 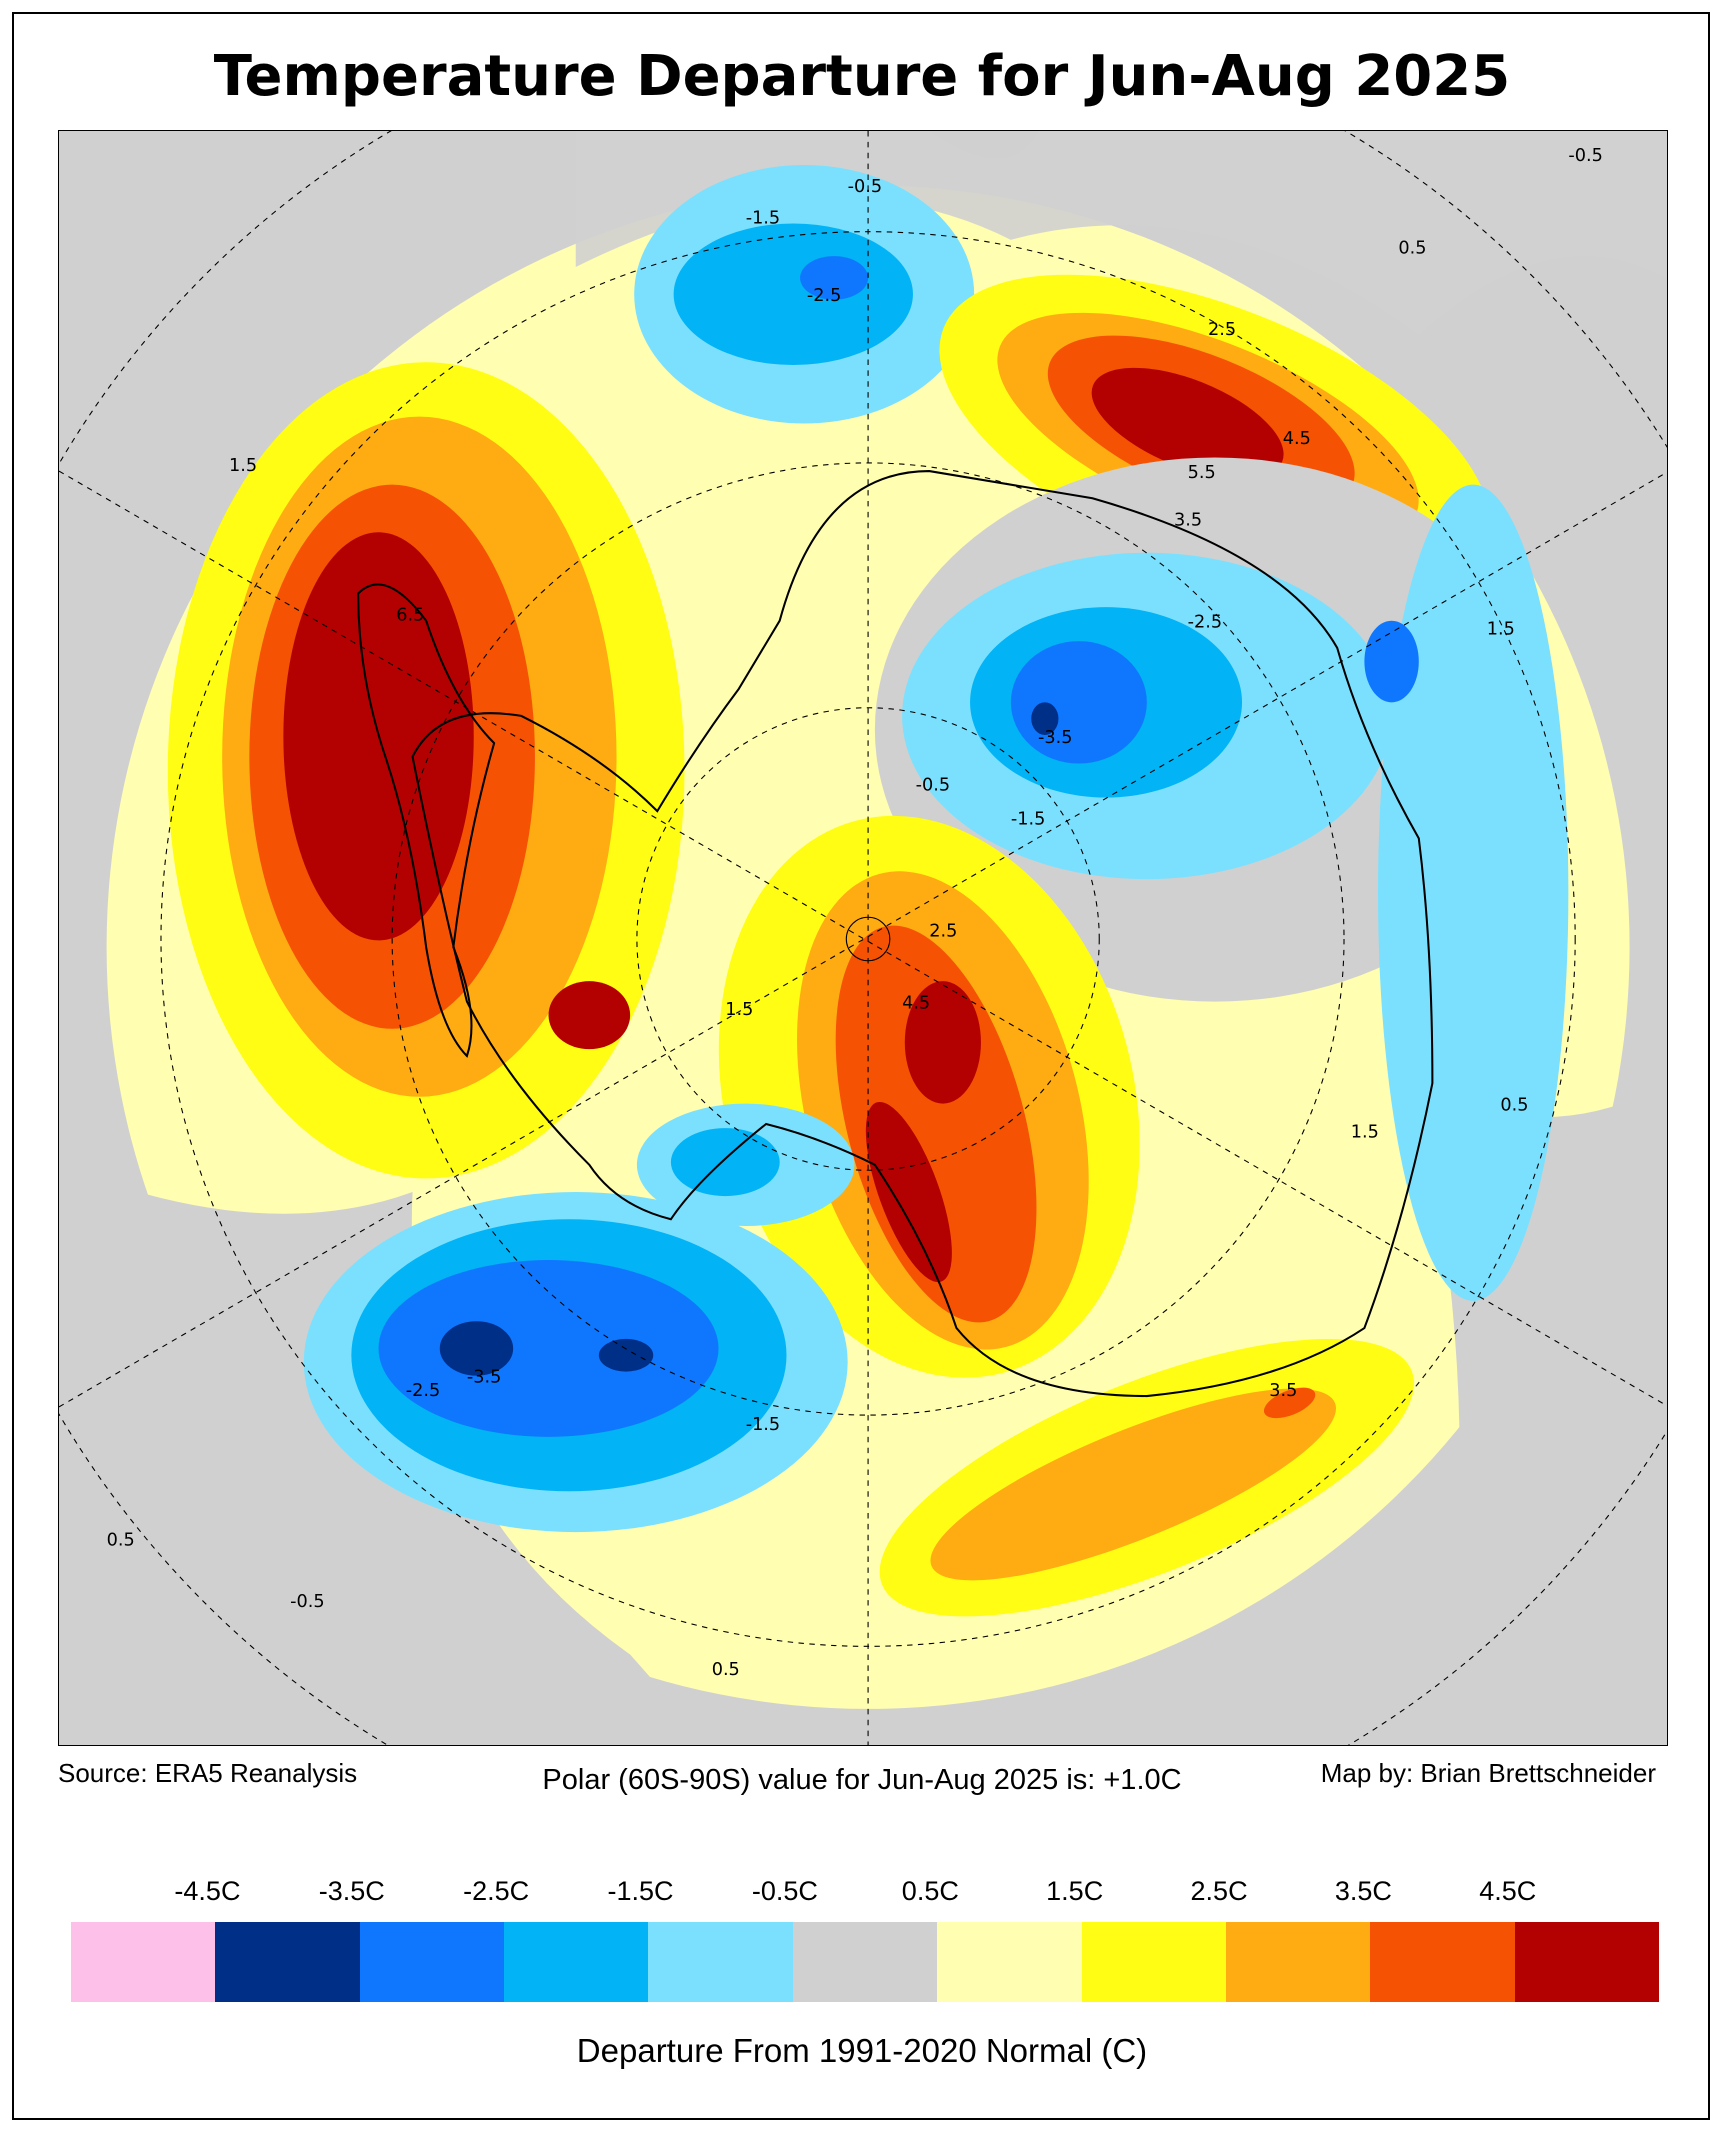 What do you see at coordinates (1075, 1891) in the screenshot?
I see `colorbar-tick-label: 1.5C` at bounding box center [1075, 1891].